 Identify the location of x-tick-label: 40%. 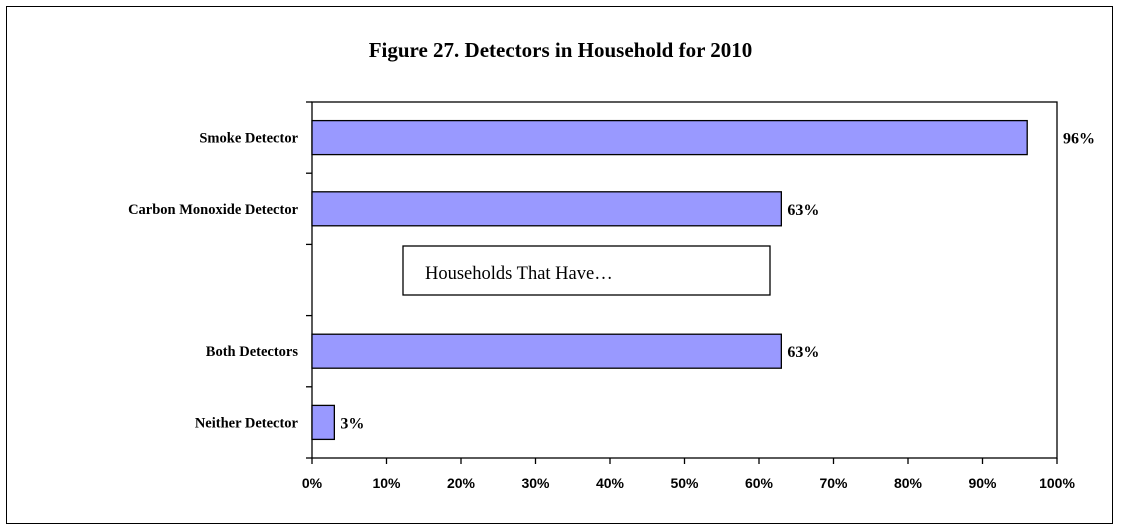
(610, 483).